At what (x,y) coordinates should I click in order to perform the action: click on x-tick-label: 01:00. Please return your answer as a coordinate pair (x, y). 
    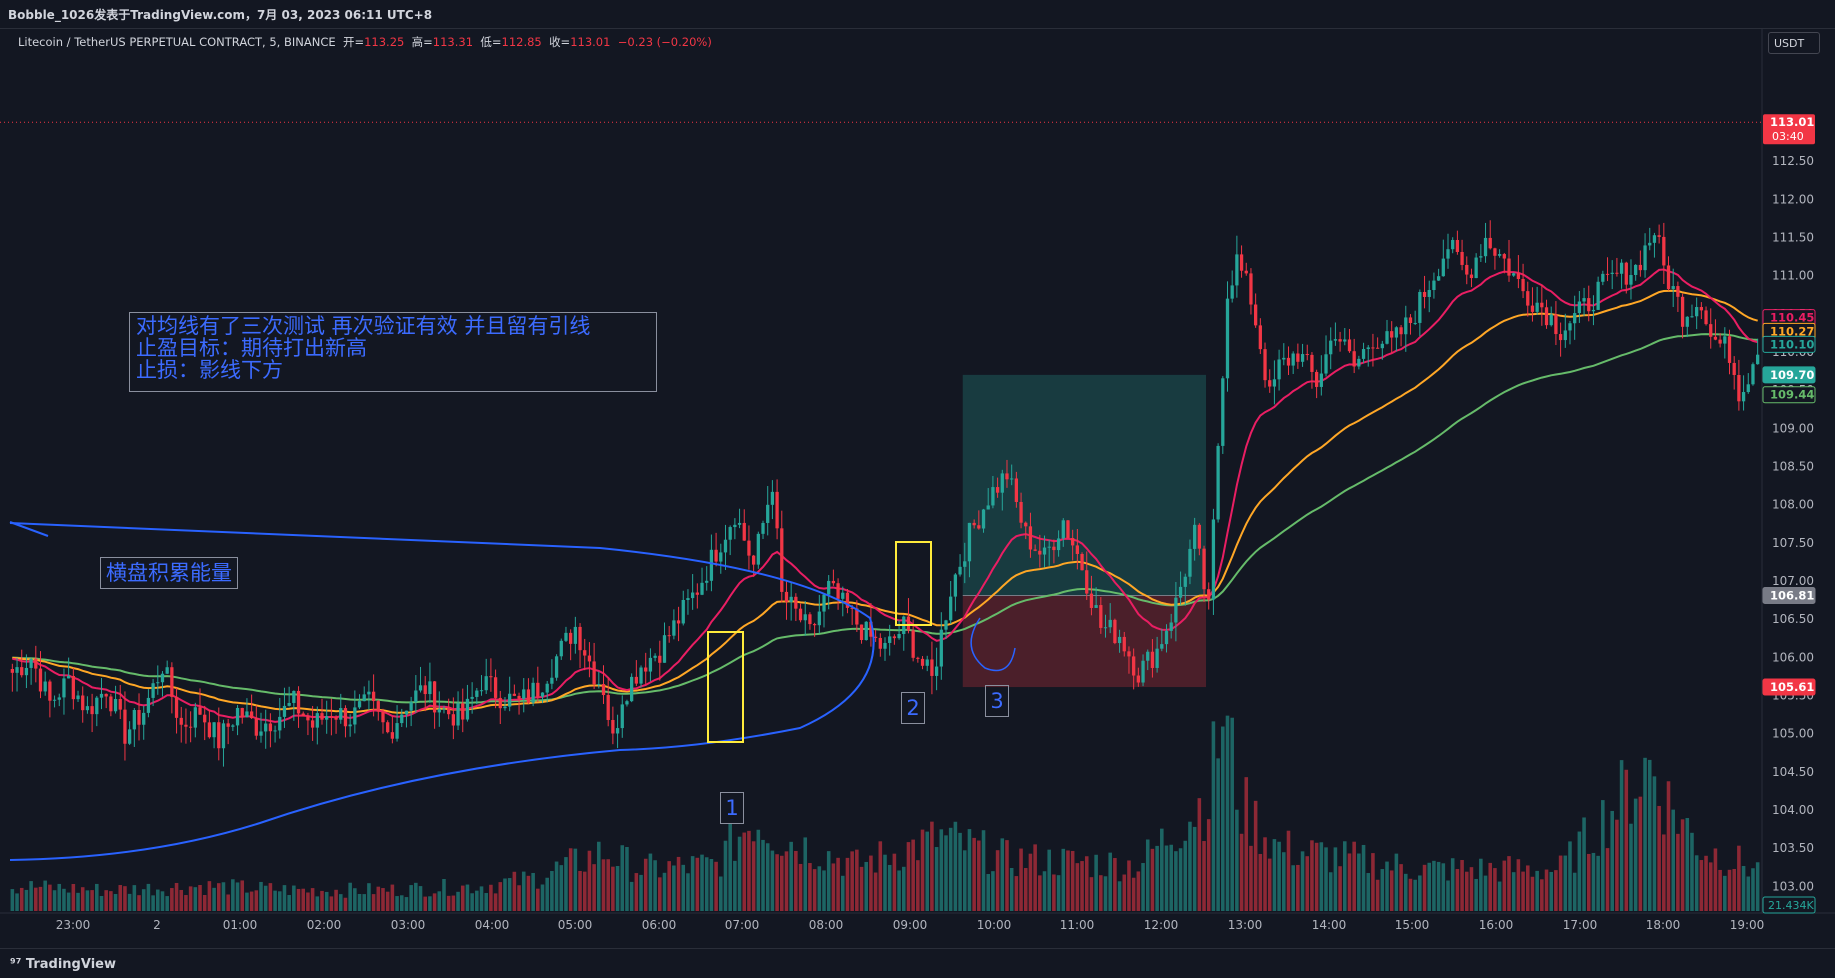
    Looking at the image, I should click on (240, 925).